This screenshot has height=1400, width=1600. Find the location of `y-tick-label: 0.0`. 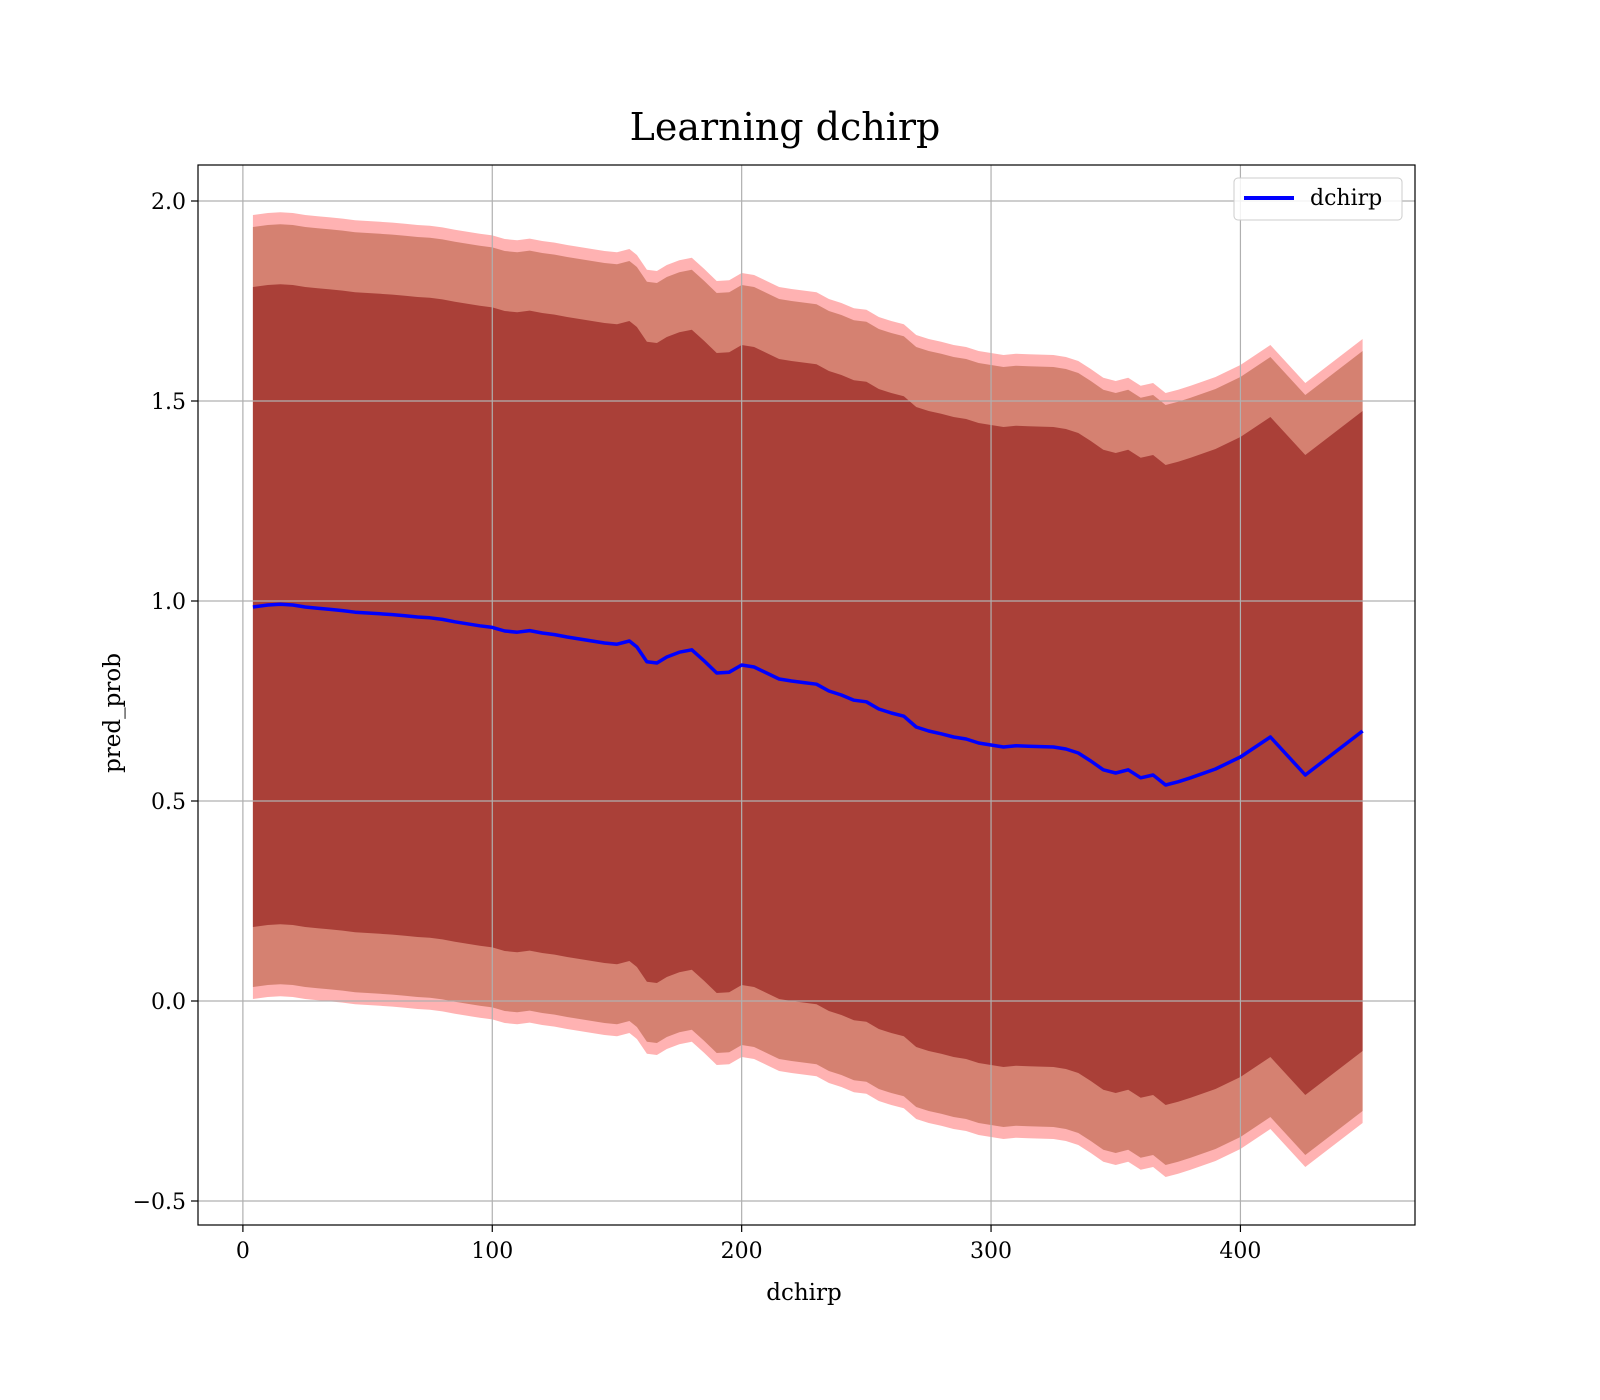

y-tick-label: 0.0 is located at coordinates (168, 1002).